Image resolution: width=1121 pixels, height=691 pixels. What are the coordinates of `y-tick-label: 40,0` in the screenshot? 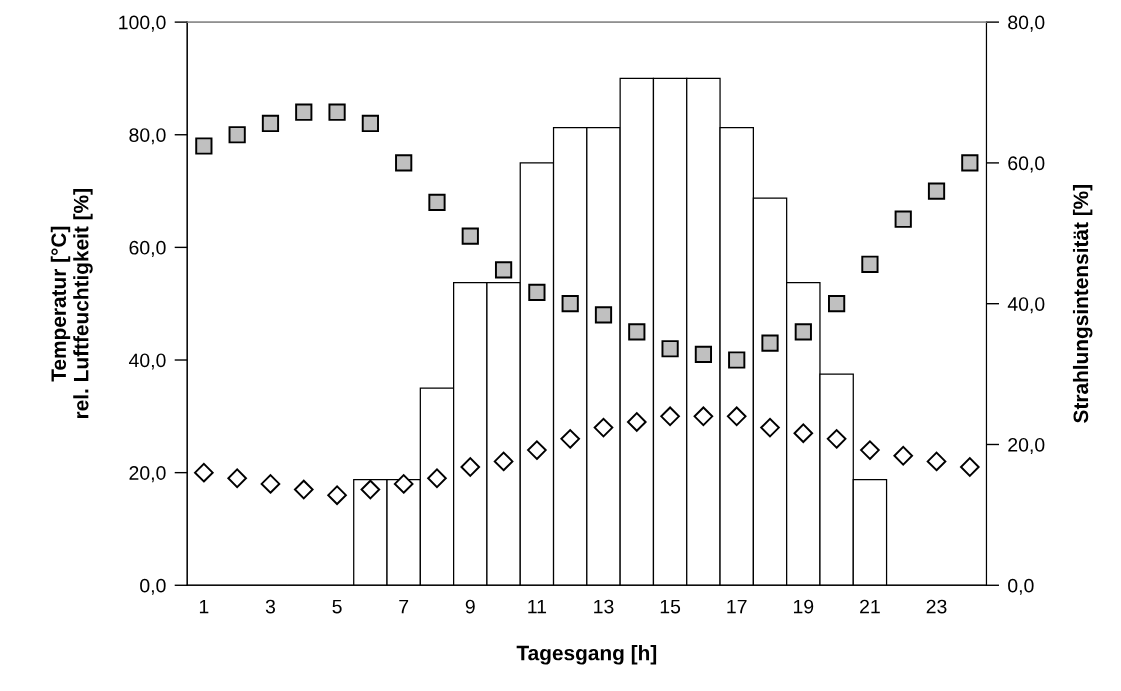 It's located at (147, 361).